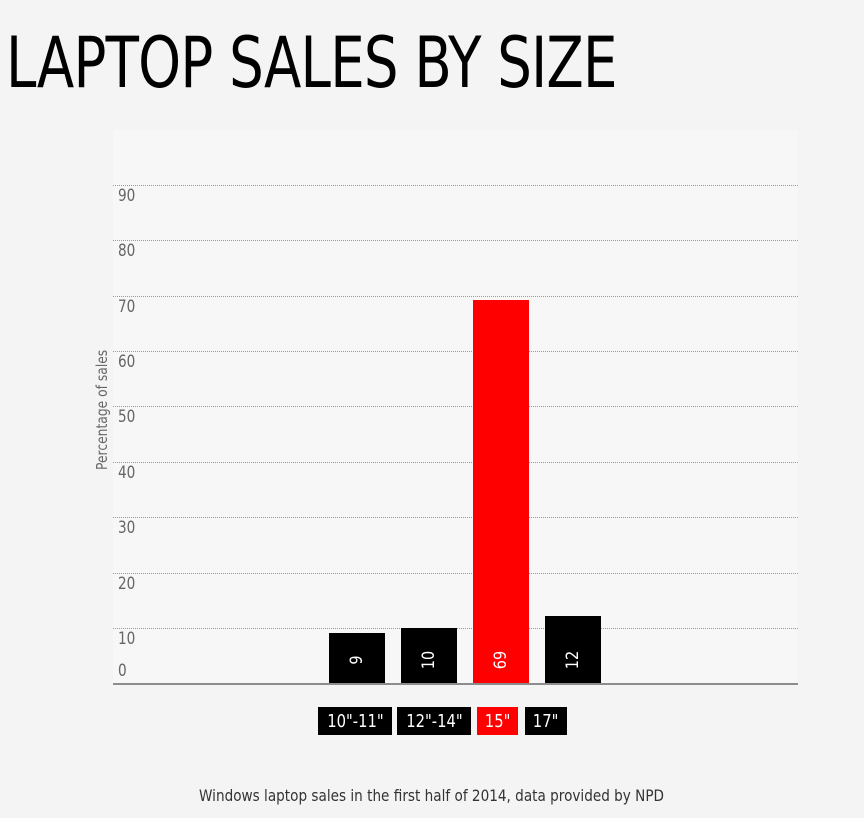 The image size is (864, 818). Describe the element at coordinates (573, 660) in the screenshot. I see `bar-value-label: 12` at that location.